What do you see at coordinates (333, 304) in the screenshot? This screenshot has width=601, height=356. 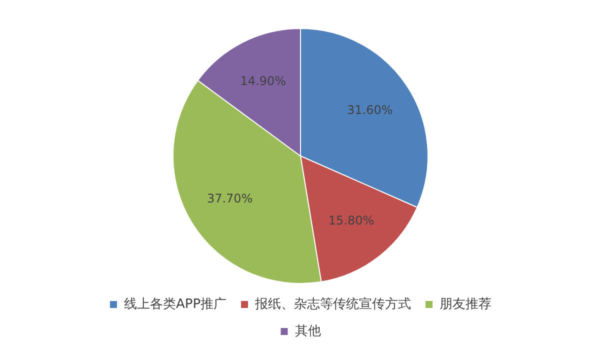 I see `legend-label: 报纸、杂志等传统宣传方式` at bounding box center [333, 304].